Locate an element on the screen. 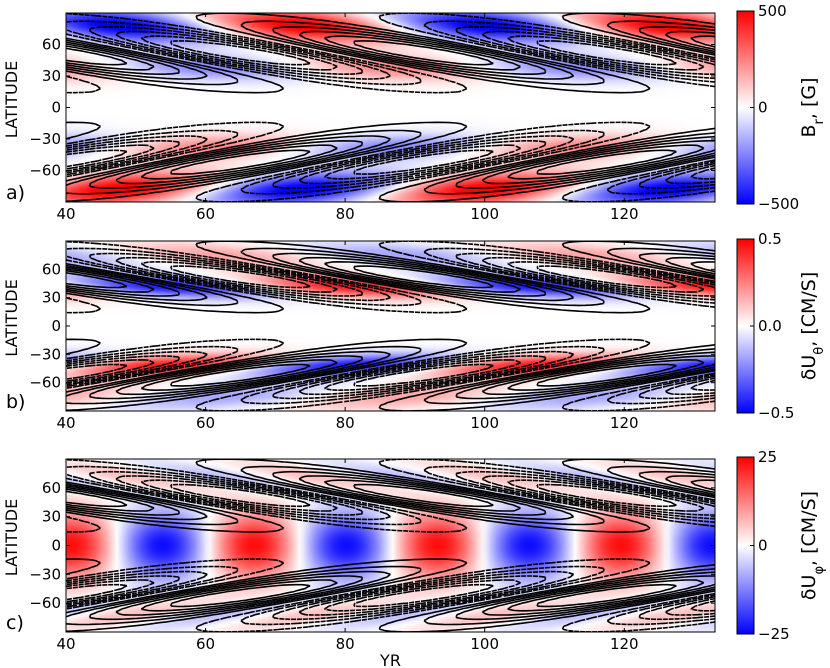 This screenshot has height=668, width=830. panel-label: a) is located at coordinates (15, 193).